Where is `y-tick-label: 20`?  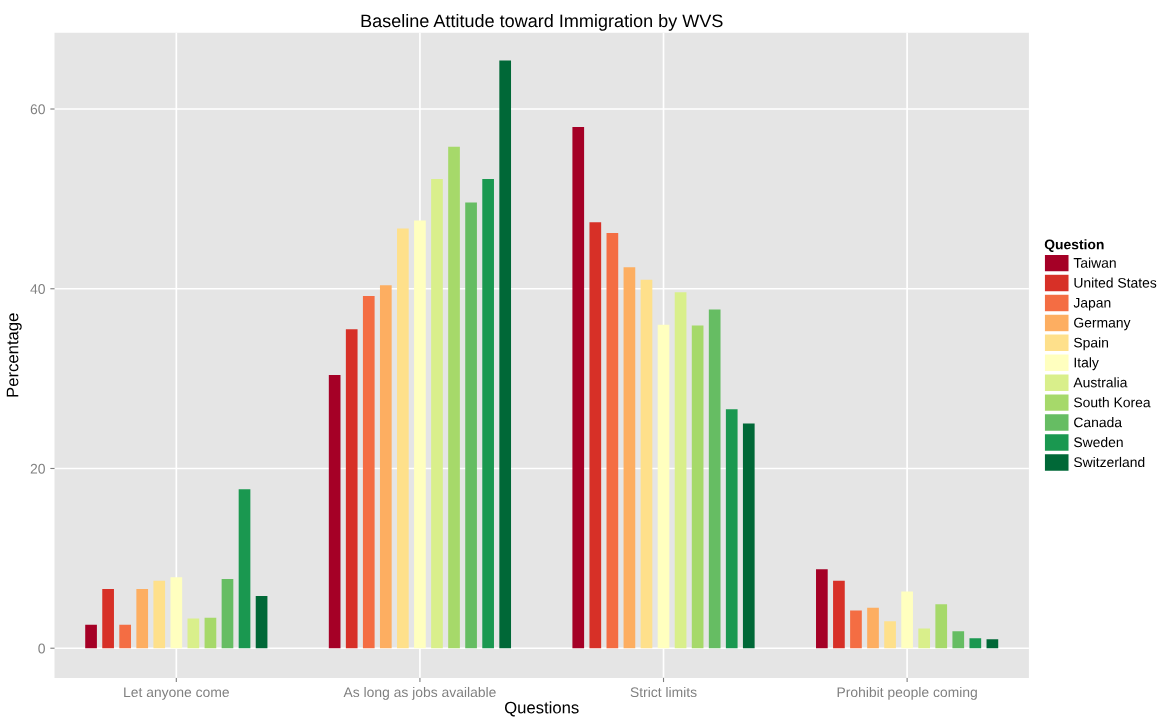
y-tick-label: 20 is located at coordinates (37, 468).